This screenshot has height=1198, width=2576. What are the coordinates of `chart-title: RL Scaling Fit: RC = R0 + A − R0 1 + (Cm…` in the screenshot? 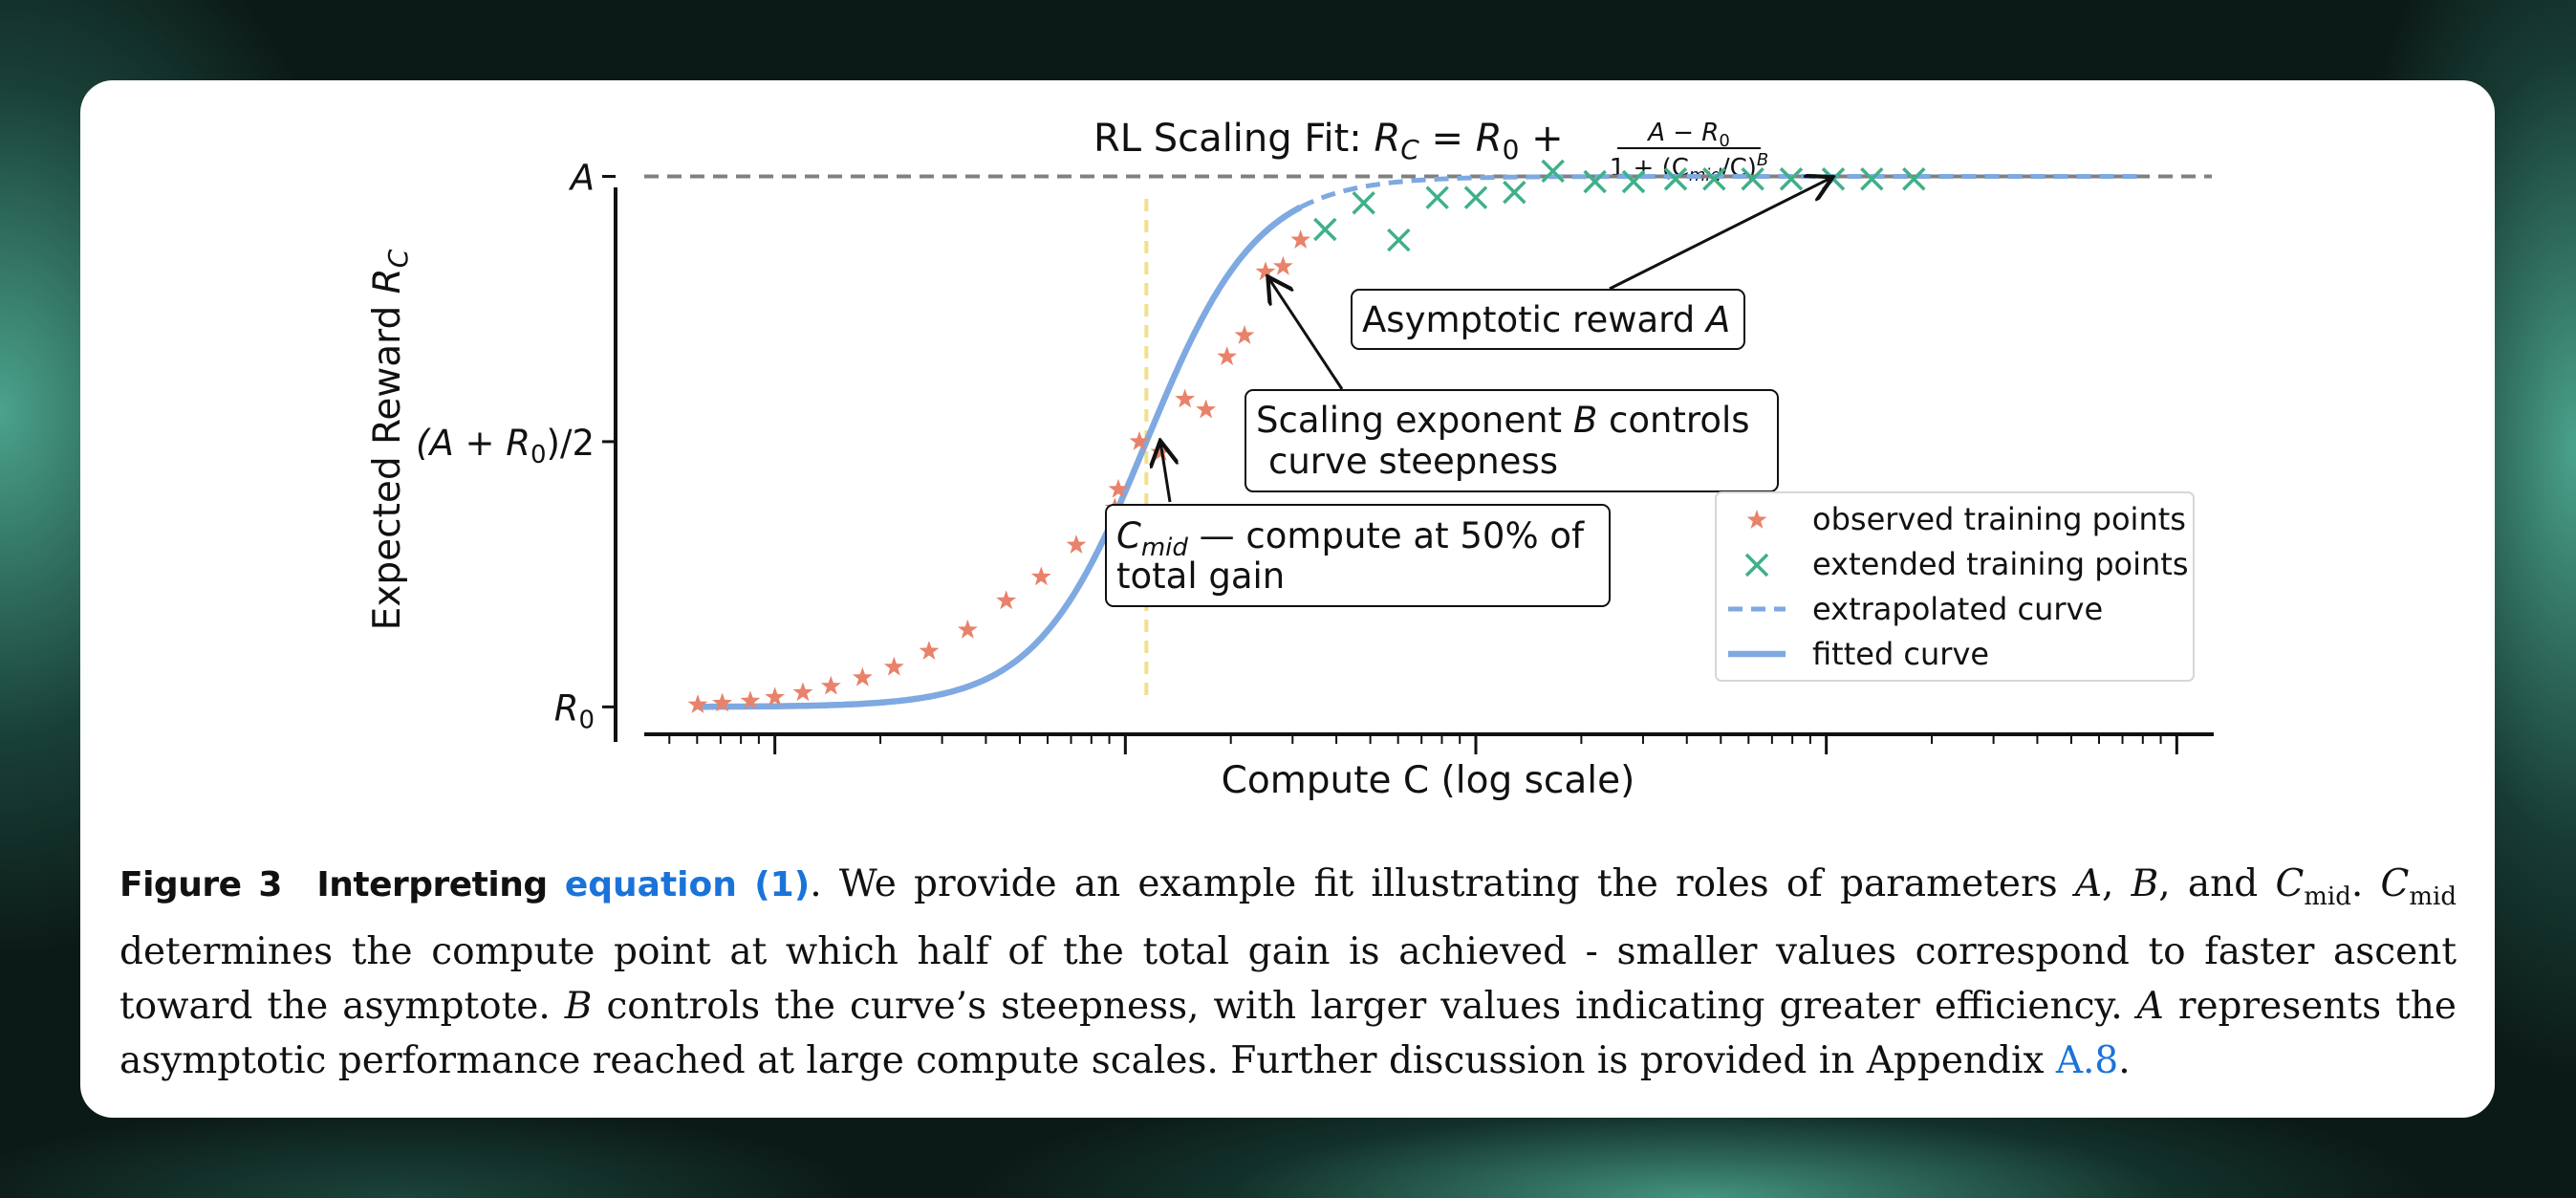 It's located at (1430, 151).